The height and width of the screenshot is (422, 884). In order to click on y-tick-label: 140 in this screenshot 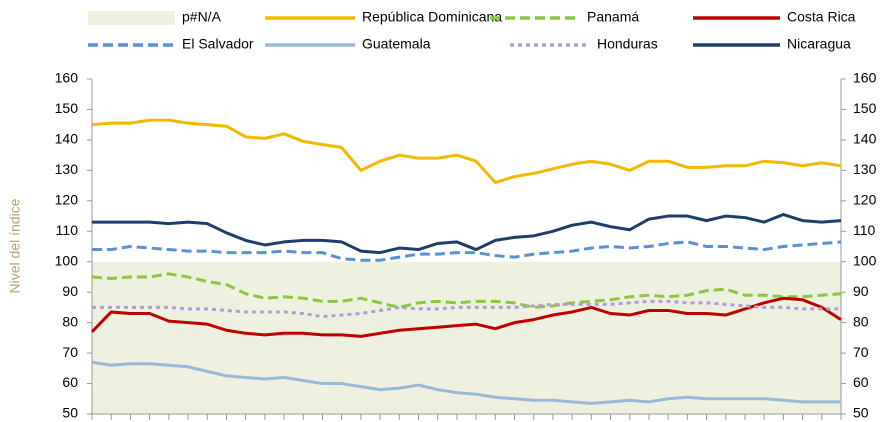, I will do `click(67, 139)`.